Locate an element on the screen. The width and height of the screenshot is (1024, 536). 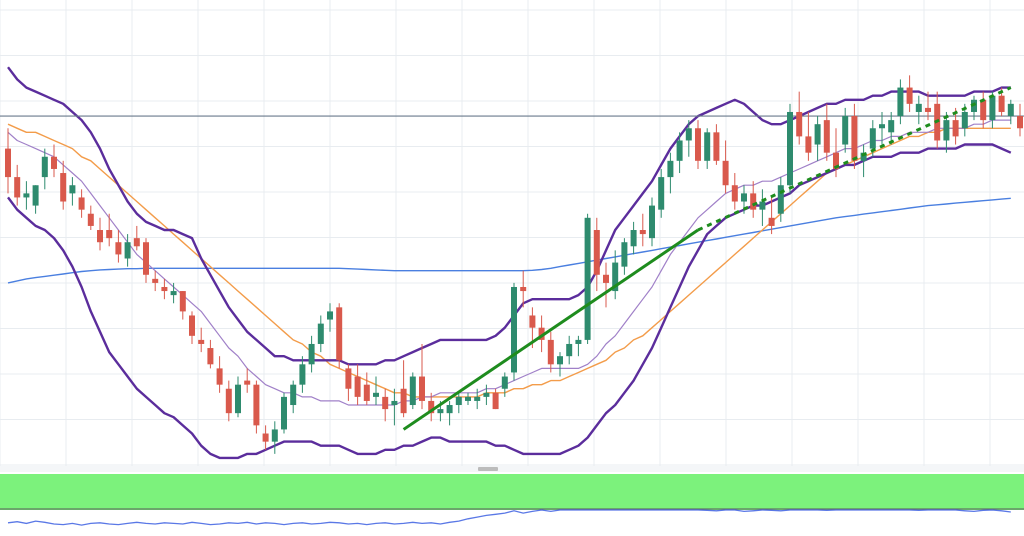
separator-handle-icon is located at coordinates (488, 469).